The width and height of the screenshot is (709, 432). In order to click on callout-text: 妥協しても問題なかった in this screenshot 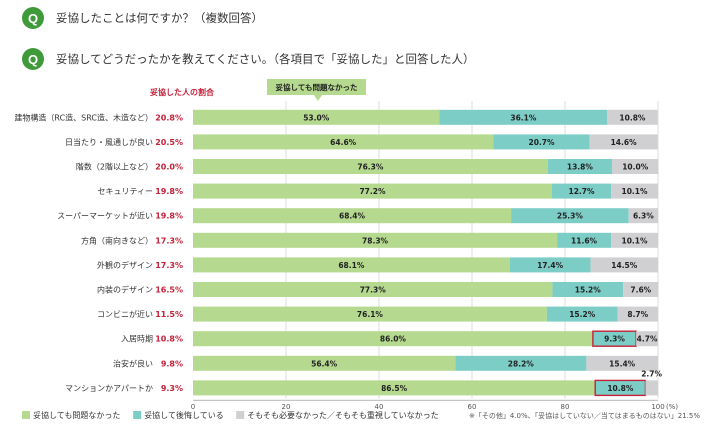, I will do `click(317, 87)`.